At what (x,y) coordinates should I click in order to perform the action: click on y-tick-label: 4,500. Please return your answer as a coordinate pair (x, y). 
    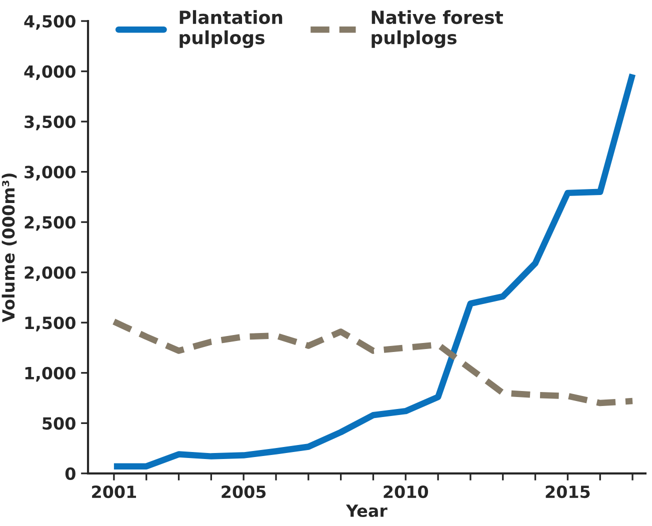
    Looking at the image, I should click on (50, 22).